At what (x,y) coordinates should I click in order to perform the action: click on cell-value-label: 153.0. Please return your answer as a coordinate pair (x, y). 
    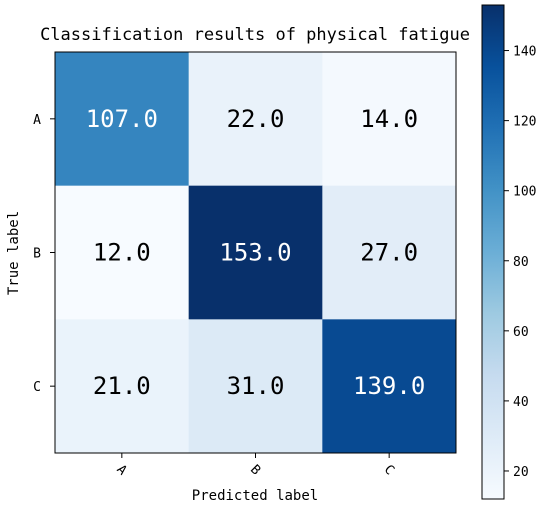
    Looking at the image, I should click on (255, 253).